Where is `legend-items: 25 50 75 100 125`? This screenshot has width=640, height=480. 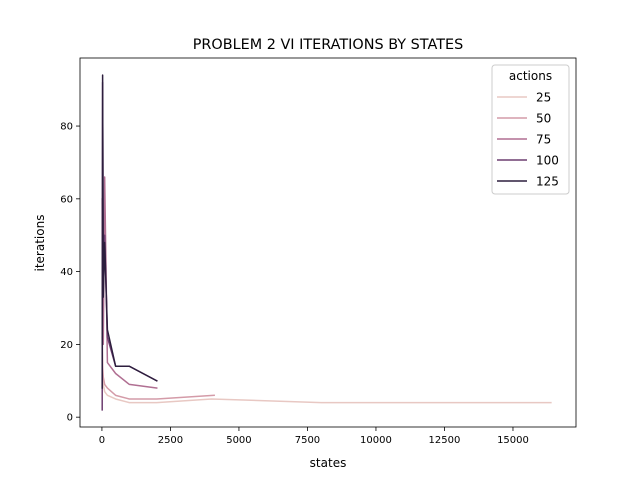 legend-items: 25 50 75 100 125 is located at coordinates (528, 140).